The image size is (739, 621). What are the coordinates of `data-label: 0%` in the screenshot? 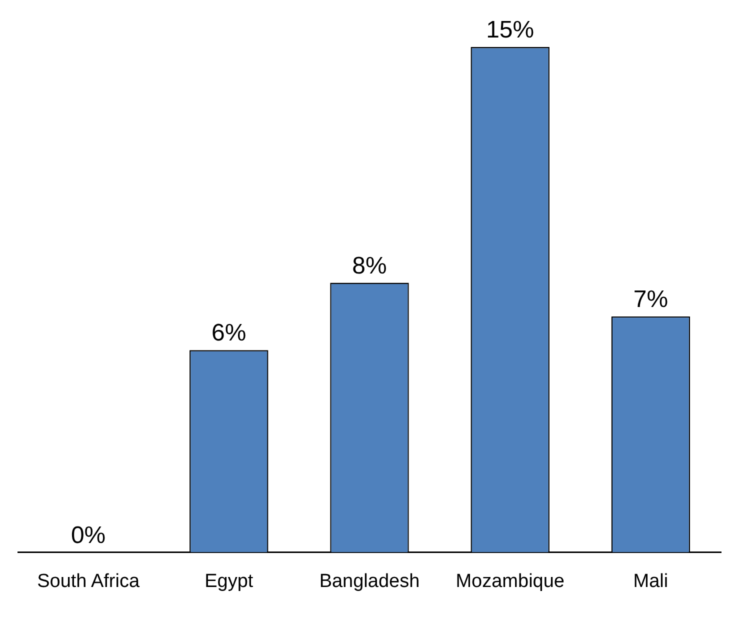 It's located at (88, 535).